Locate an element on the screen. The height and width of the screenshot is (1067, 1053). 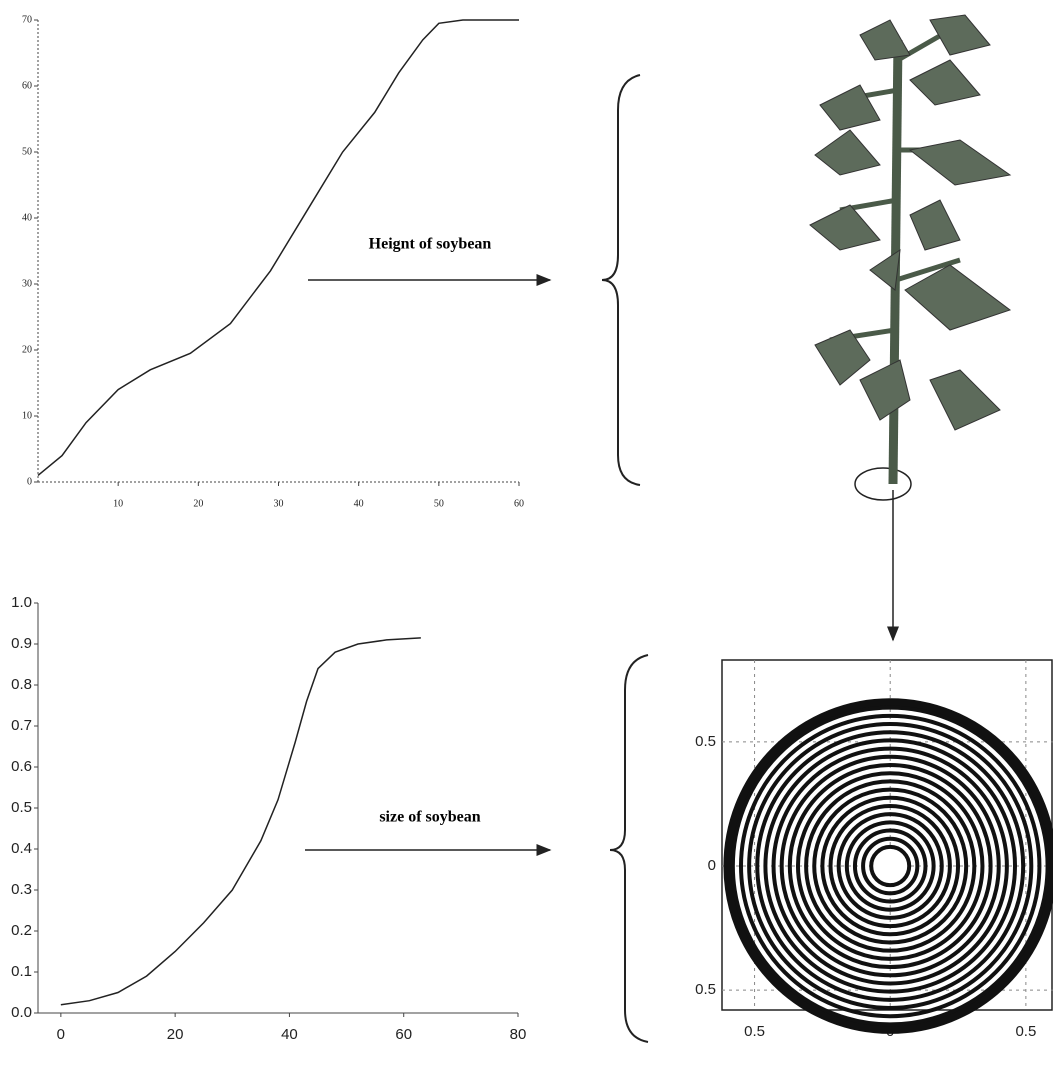
x-tick-label: 80 is located at coordinates (518, 1034).